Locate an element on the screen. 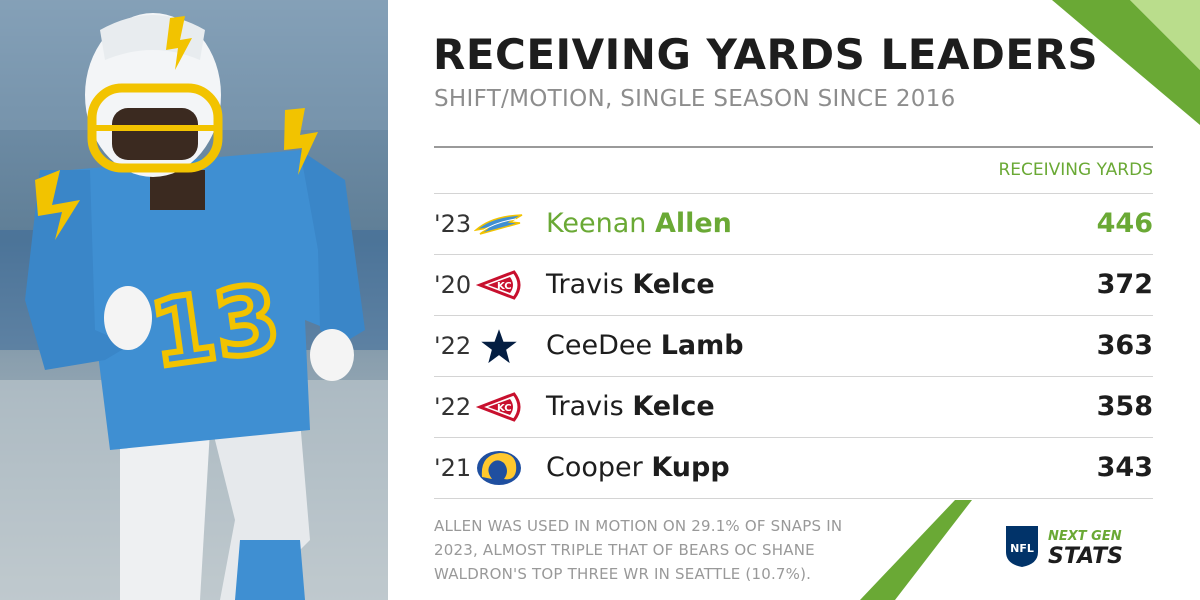 The image size is (1200, 600). receiving-yards-value: 446 is located at coordinates (1124, 223).